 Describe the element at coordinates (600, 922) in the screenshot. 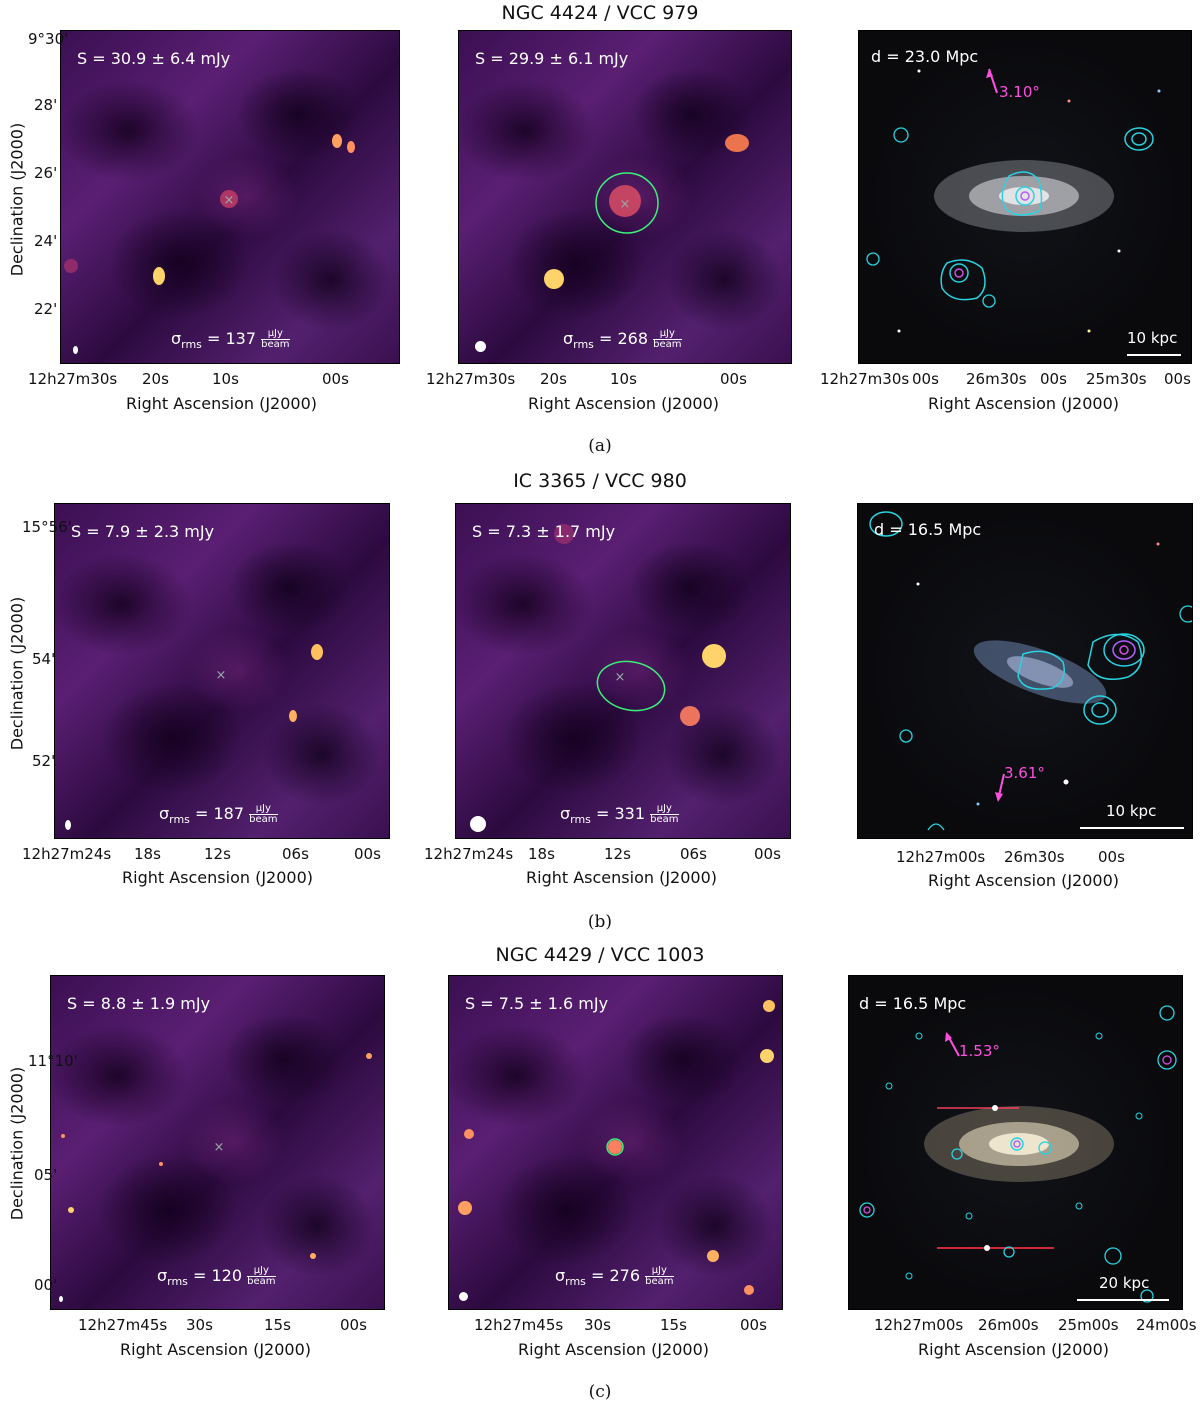

I see `subfigure-caption-b: (b)` at that location.